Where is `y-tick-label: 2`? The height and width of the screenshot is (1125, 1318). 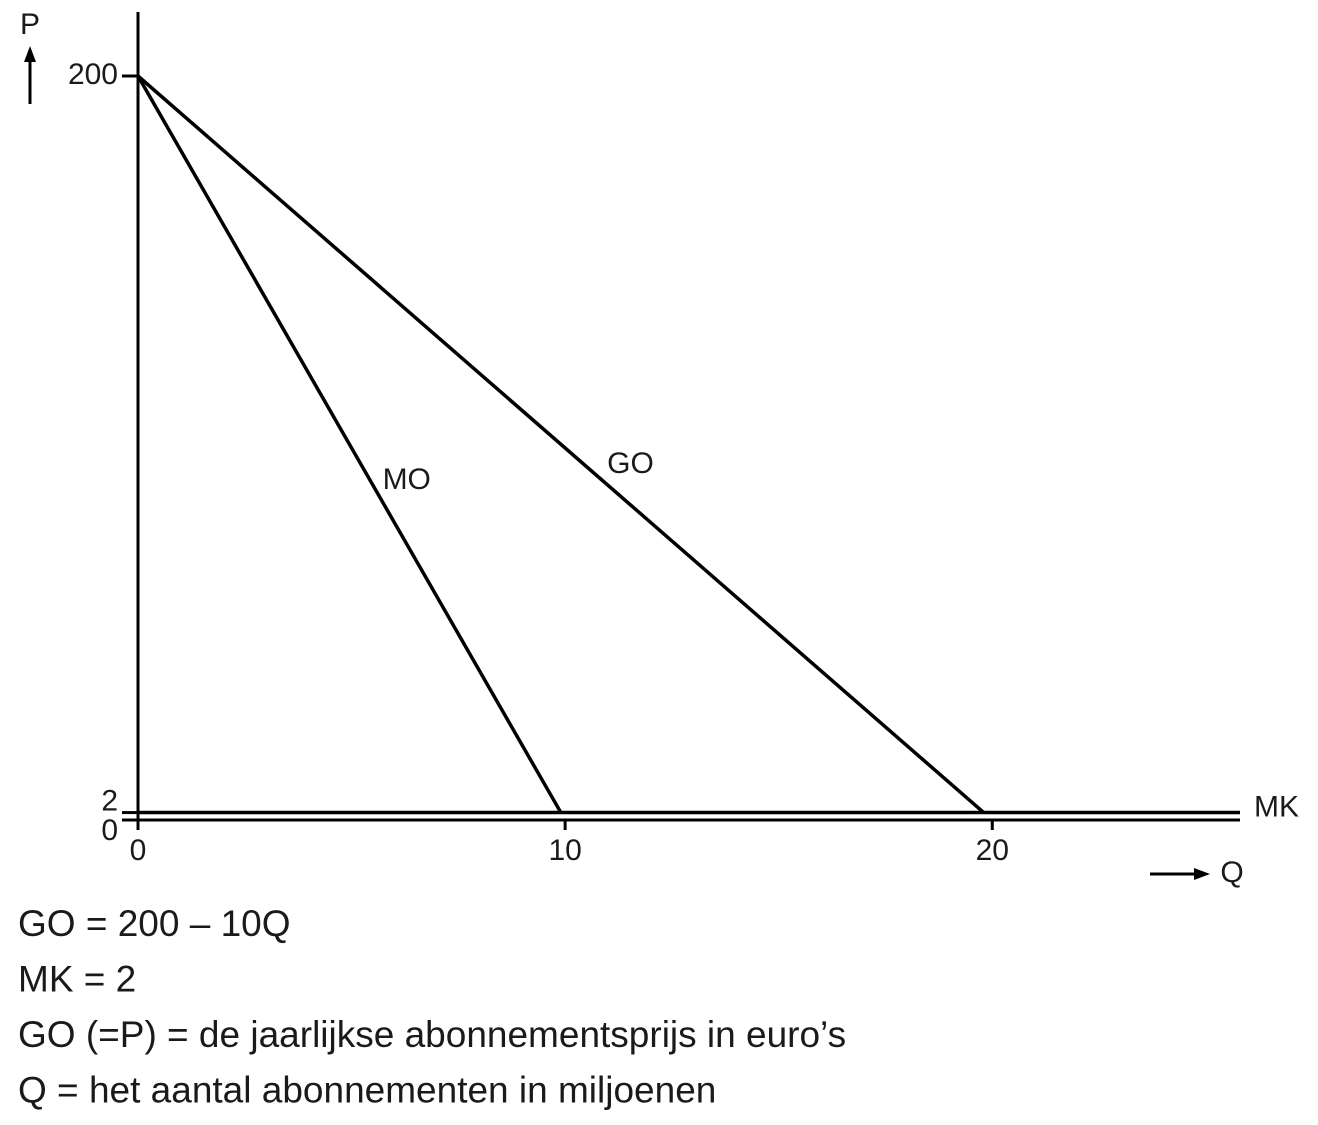 y-tick-label: 2 is located at coordinates (109, 800).